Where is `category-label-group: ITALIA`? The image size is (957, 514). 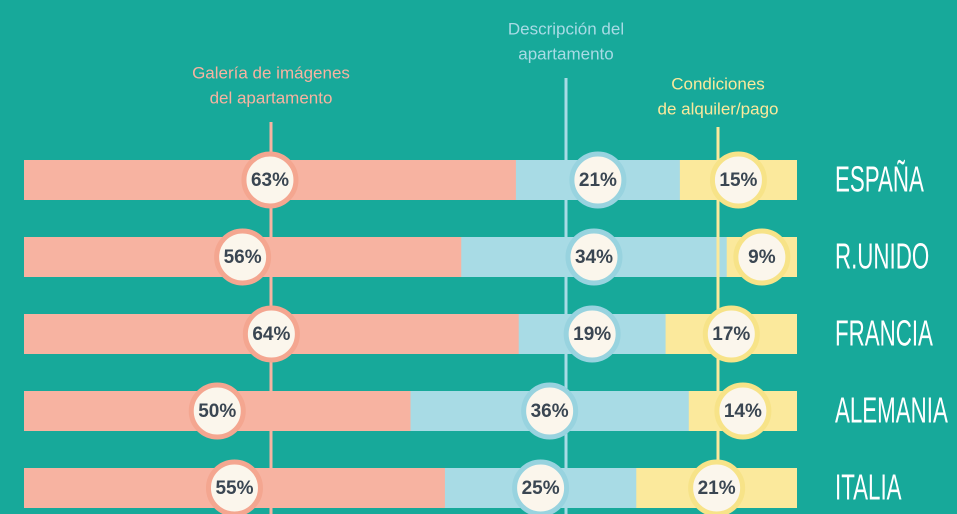 category-label-group: ITALIA is located at coordinates (868, 488).